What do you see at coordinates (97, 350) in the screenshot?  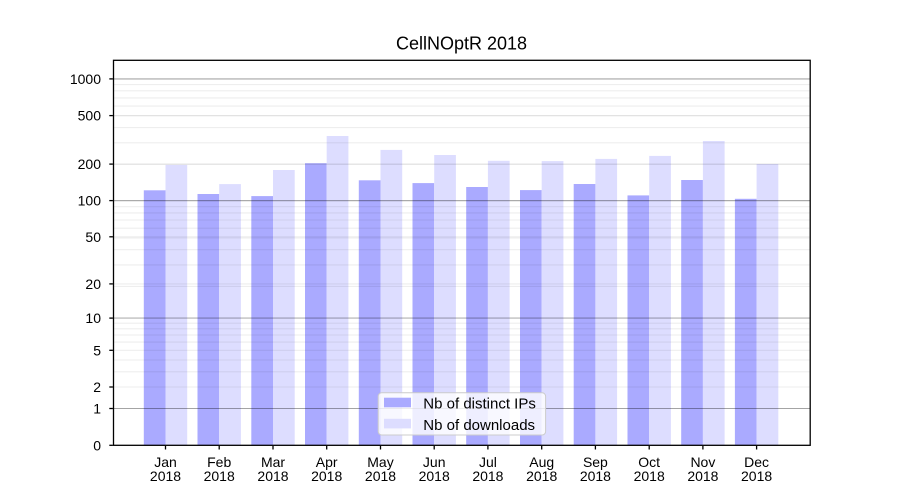 I see `svg-text: 5` at bounding box center [97, 350].